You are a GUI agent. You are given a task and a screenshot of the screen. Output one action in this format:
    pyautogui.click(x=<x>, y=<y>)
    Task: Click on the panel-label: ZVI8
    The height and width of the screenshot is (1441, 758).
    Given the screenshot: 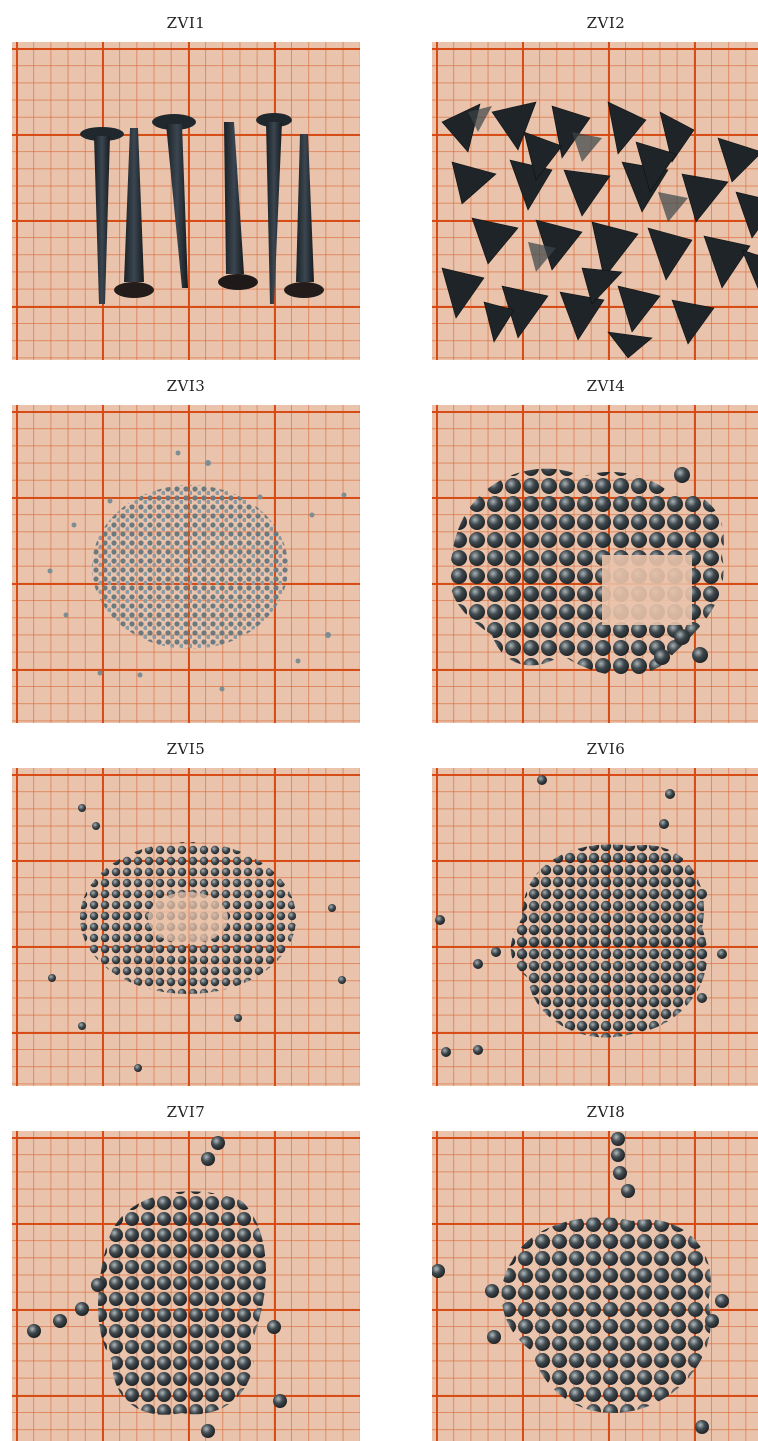 What is the action you would take?
    pyautogui.click(x=606, y=1112)
    